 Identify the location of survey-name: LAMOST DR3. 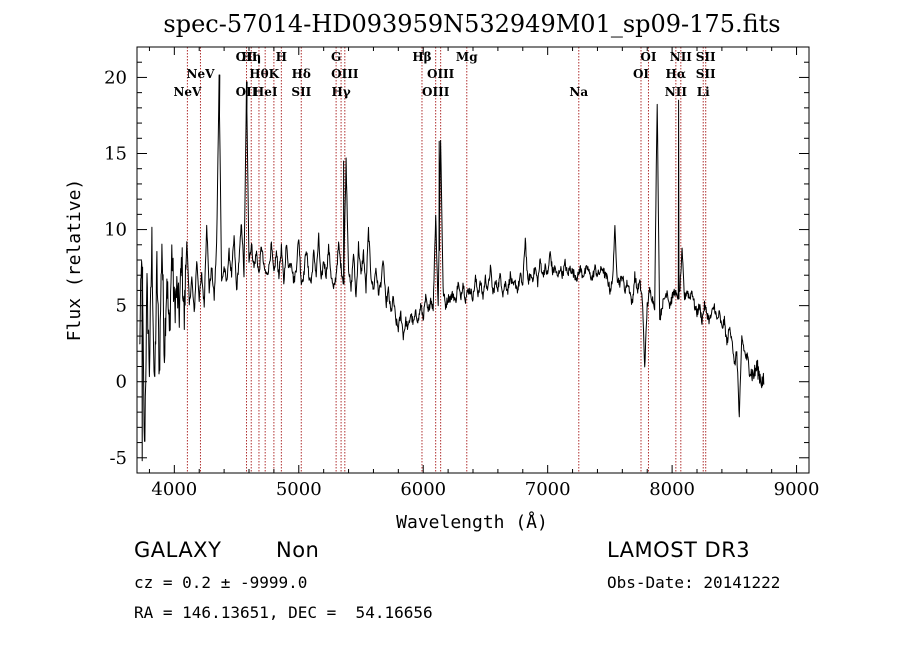
(679, 550).